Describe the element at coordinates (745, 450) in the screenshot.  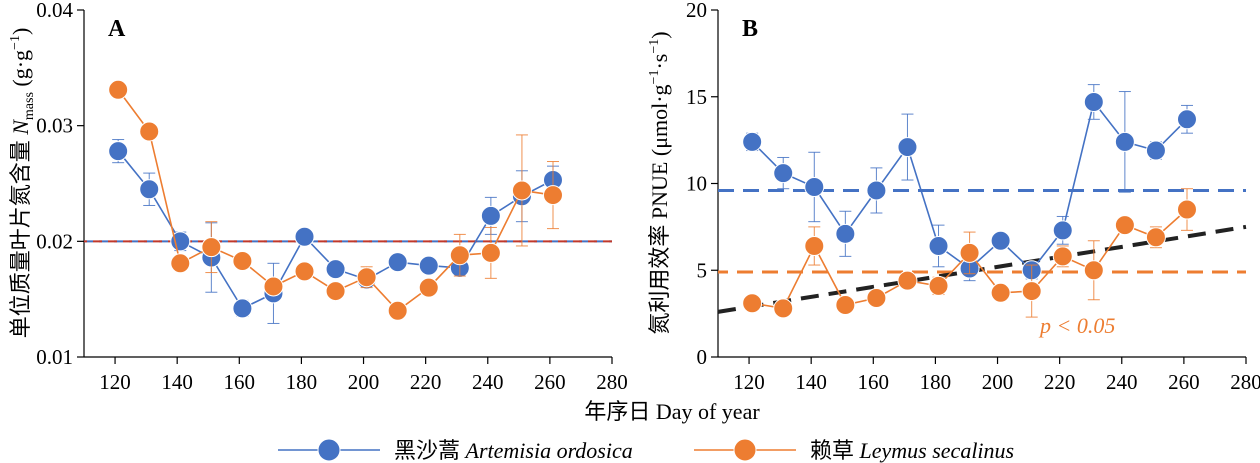
I see `legend-marker-leymus` at that location.